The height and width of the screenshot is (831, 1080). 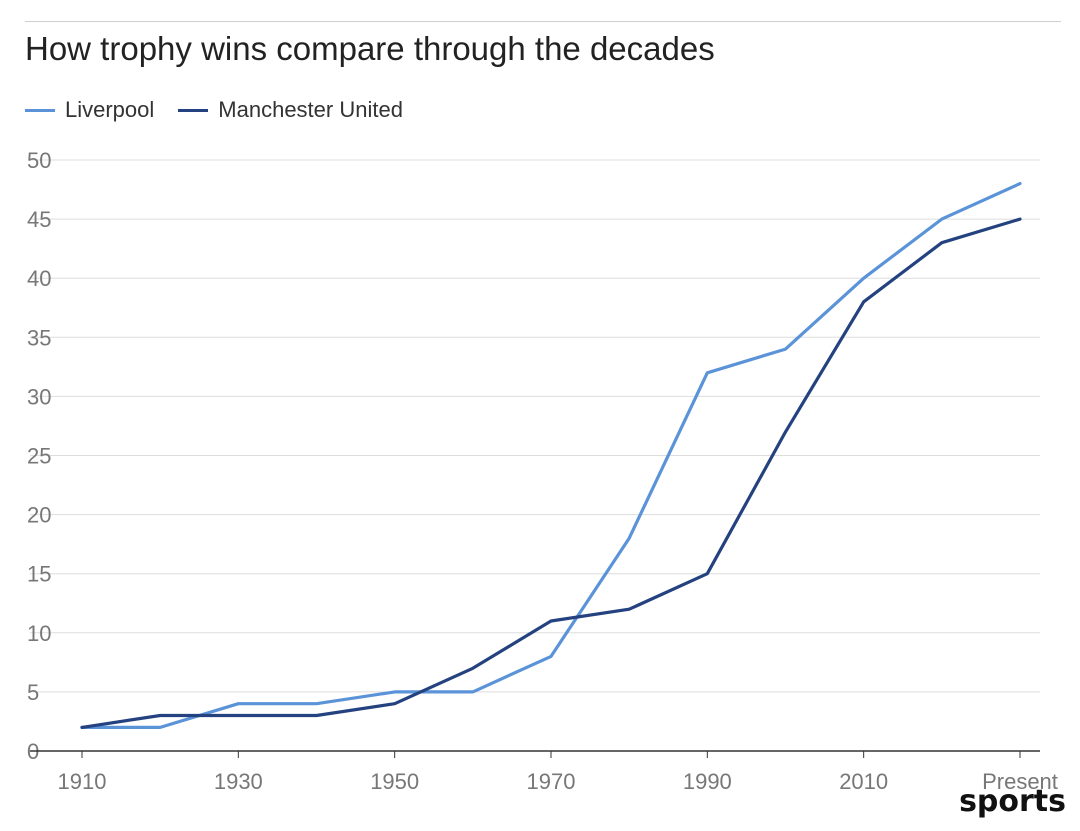 I want to click on y-tick-label-25: 25, so click(x=39, y=456).